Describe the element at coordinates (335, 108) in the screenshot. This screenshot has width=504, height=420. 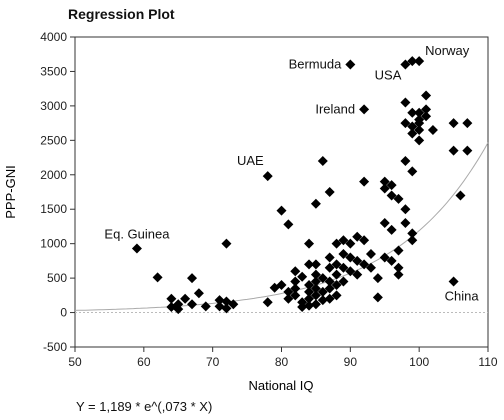
I see `country-label: Ireland` at that location.